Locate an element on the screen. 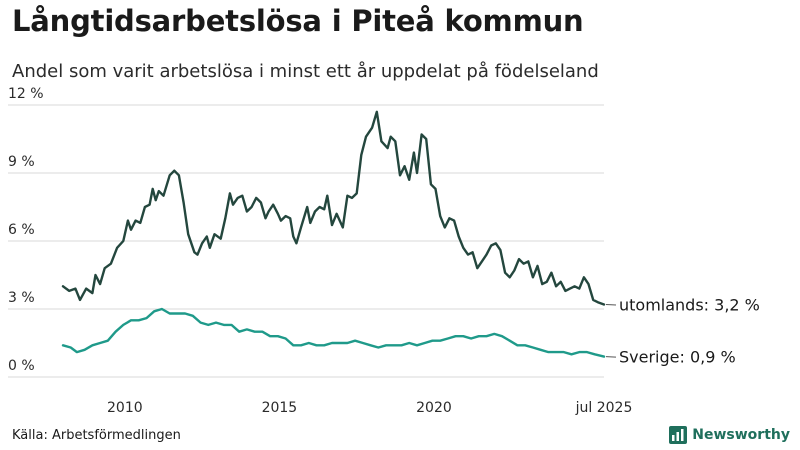  brand-name: Newsworthy is located at coordinates (741, 435).